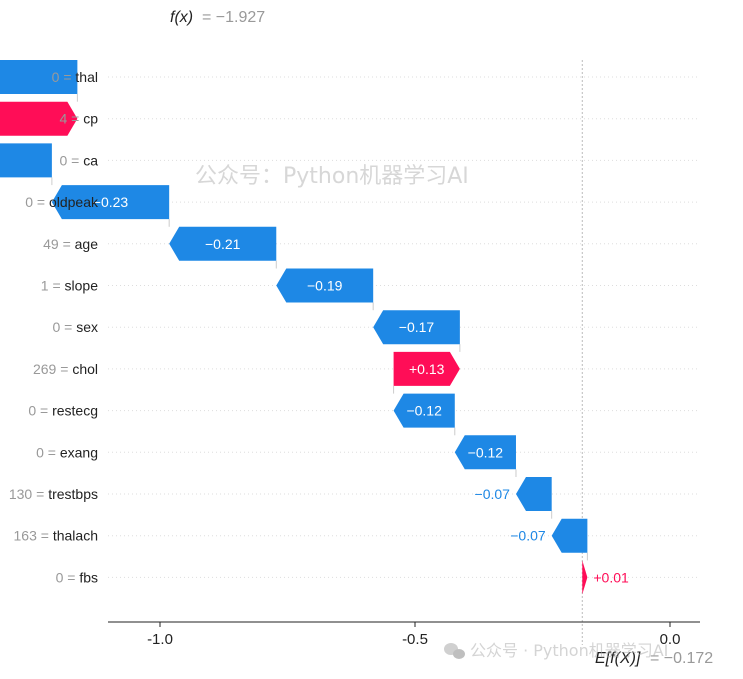  What do you see at coordinates (79, 452) in the screenshot?
I see `feature-name: exang` at bounding box center [79, 452].